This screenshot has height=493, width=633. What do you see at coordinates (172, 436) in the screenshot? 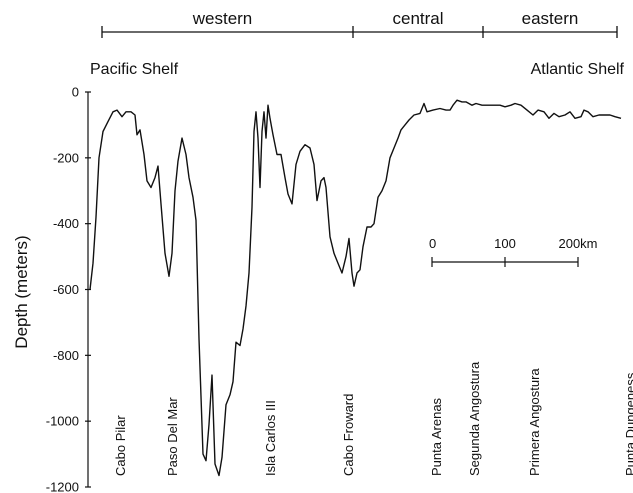
I see `location-label: Paso Del Mar` at bounding box center [172, 436].